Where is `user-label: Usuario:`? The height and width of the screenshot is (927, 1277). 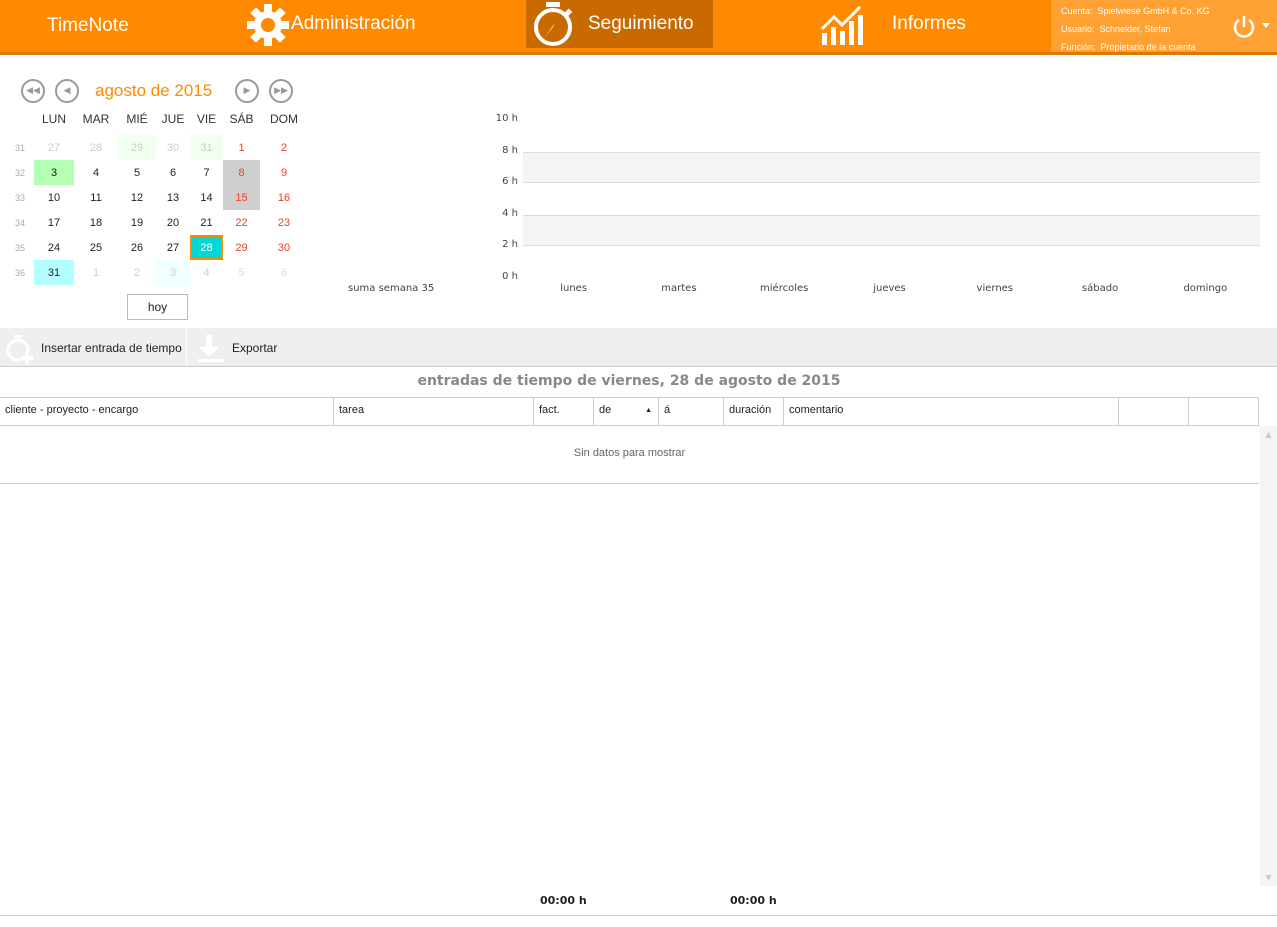 user-label: Usuario: is located at coordinates (1078, 29).